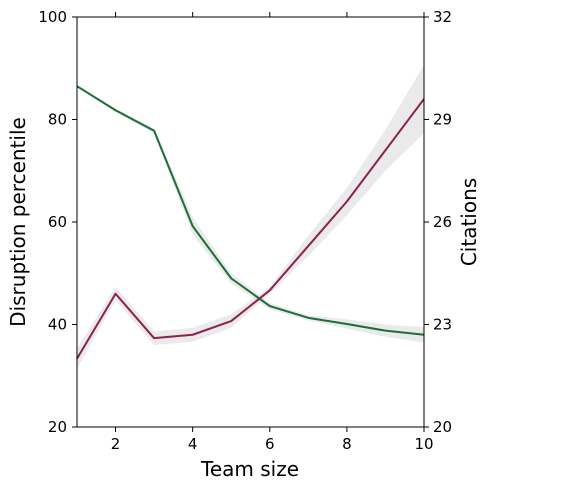 The width and height of the screenshot is (561, 490). What do you see at coordinates (116, 444) in the screenshot?
I see `x-tick-label: 2` at bounding box center [116, 444].